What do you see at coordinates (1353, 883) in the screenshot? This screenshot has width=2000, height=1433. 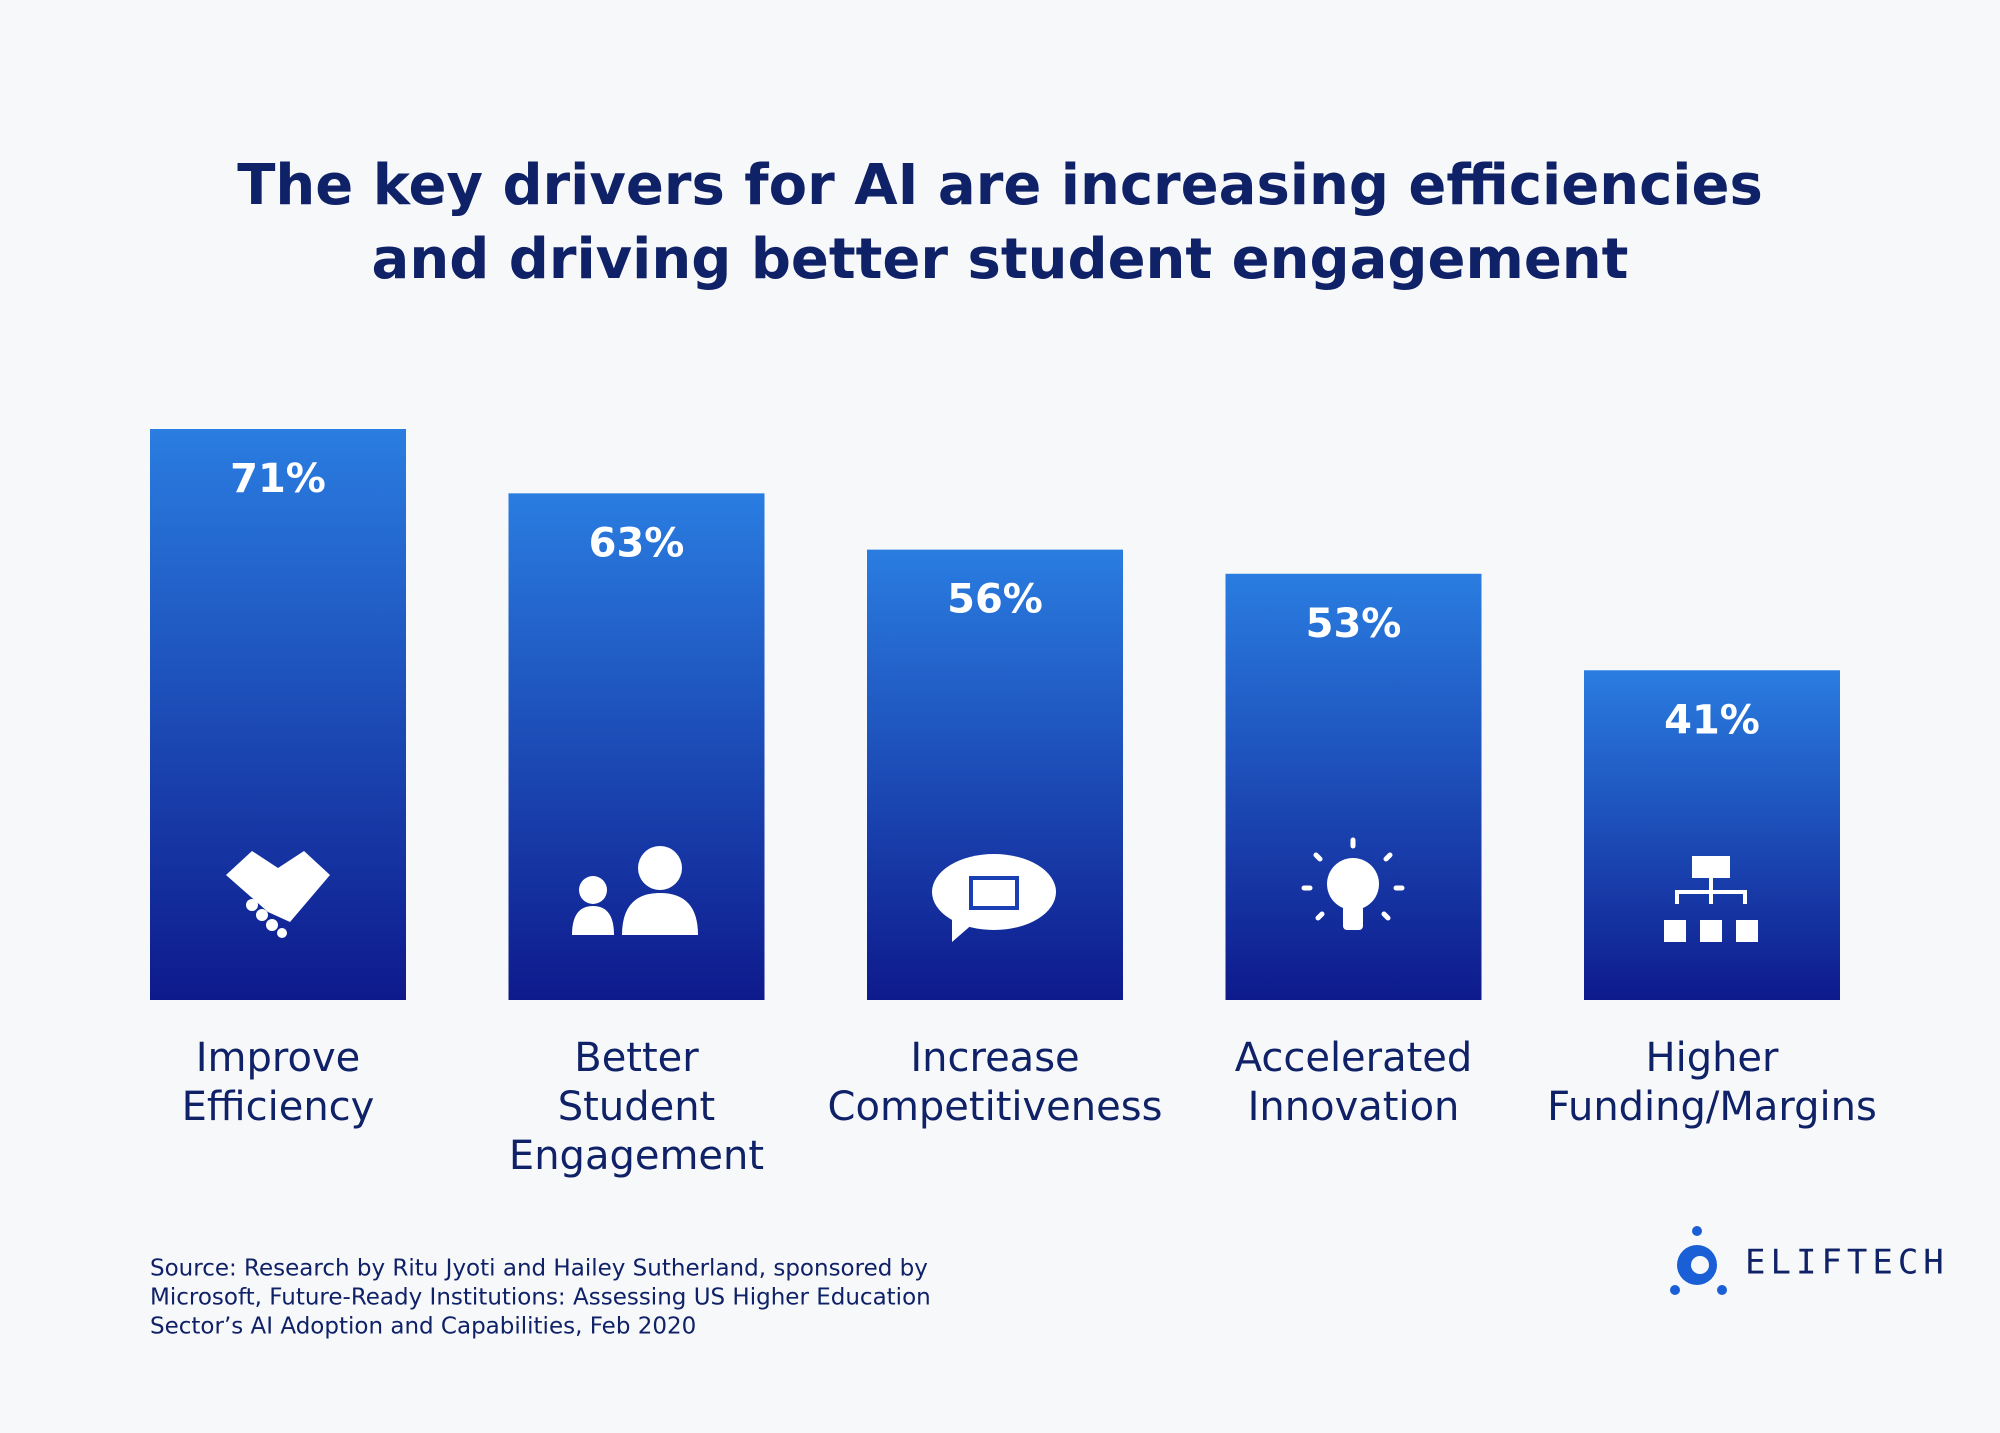 I see `bulb-icon` at bounding box center [1353, 883].